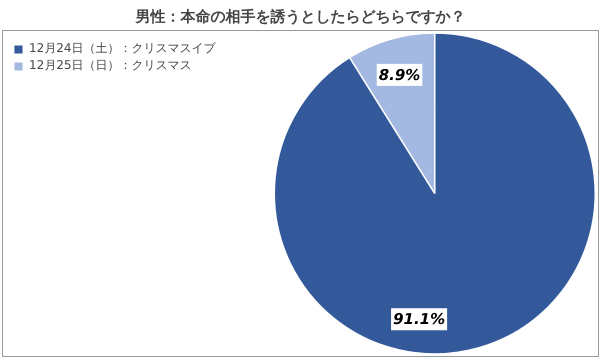  I want to click on legend-label: 12月25日（日）：クリスマス, so click(110, 65).